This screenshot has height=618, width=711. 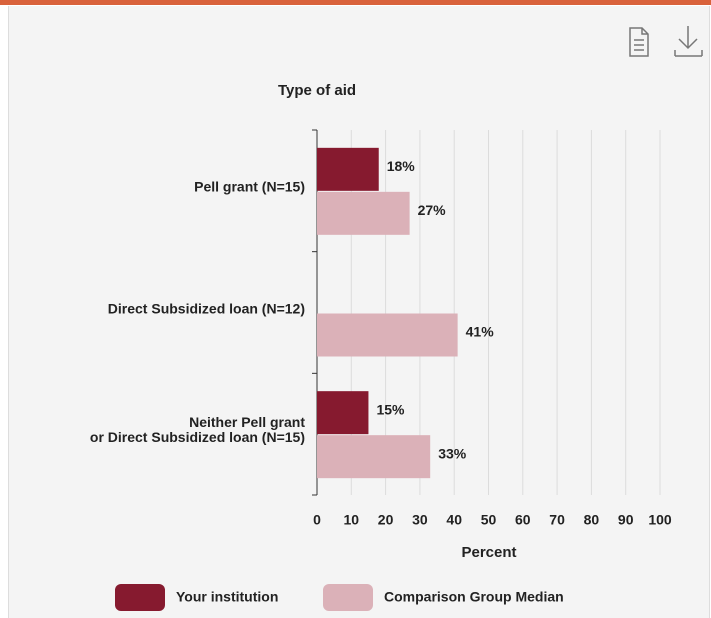 I want to click on x-tick-label: 90, so click(x=626, y=520).